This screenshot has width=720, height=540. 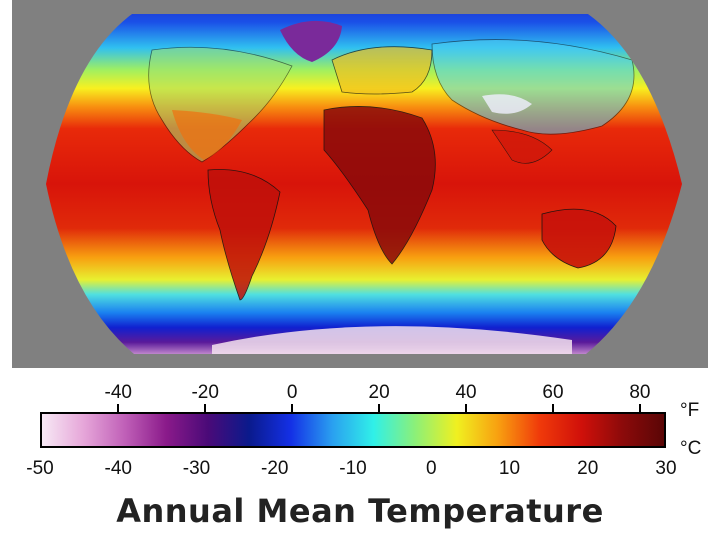 I want to click on celsius-tick-label: 30, so click(x=666, y=468).